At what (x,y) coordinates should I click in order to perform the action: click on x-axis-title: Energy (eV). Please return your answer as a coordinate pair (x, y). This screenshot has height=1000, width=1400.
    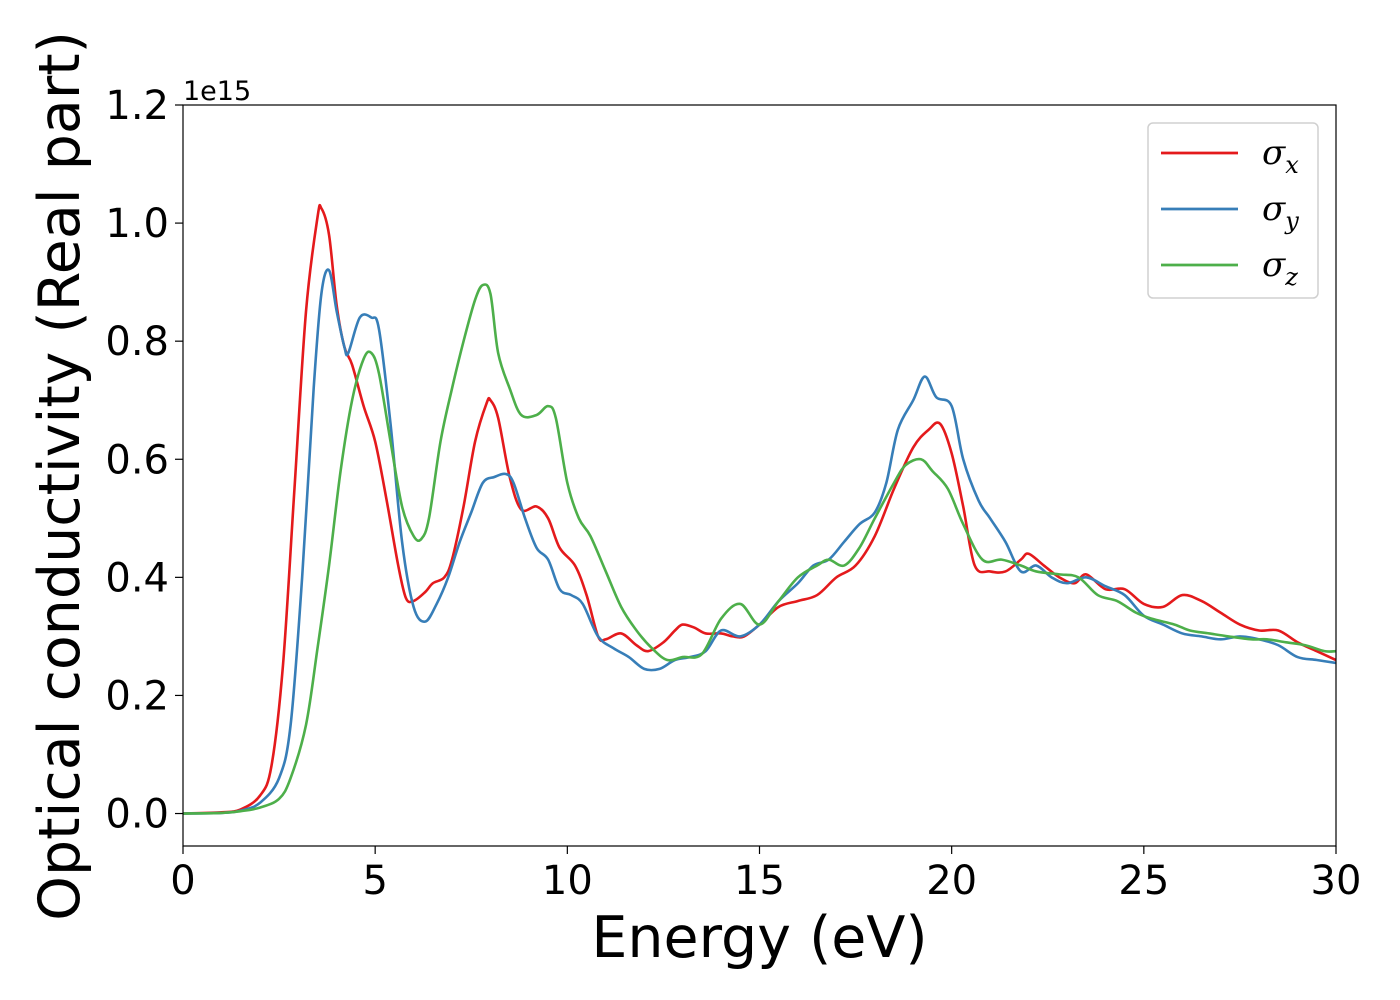
    Looking at the image, I should click on (759, 938).